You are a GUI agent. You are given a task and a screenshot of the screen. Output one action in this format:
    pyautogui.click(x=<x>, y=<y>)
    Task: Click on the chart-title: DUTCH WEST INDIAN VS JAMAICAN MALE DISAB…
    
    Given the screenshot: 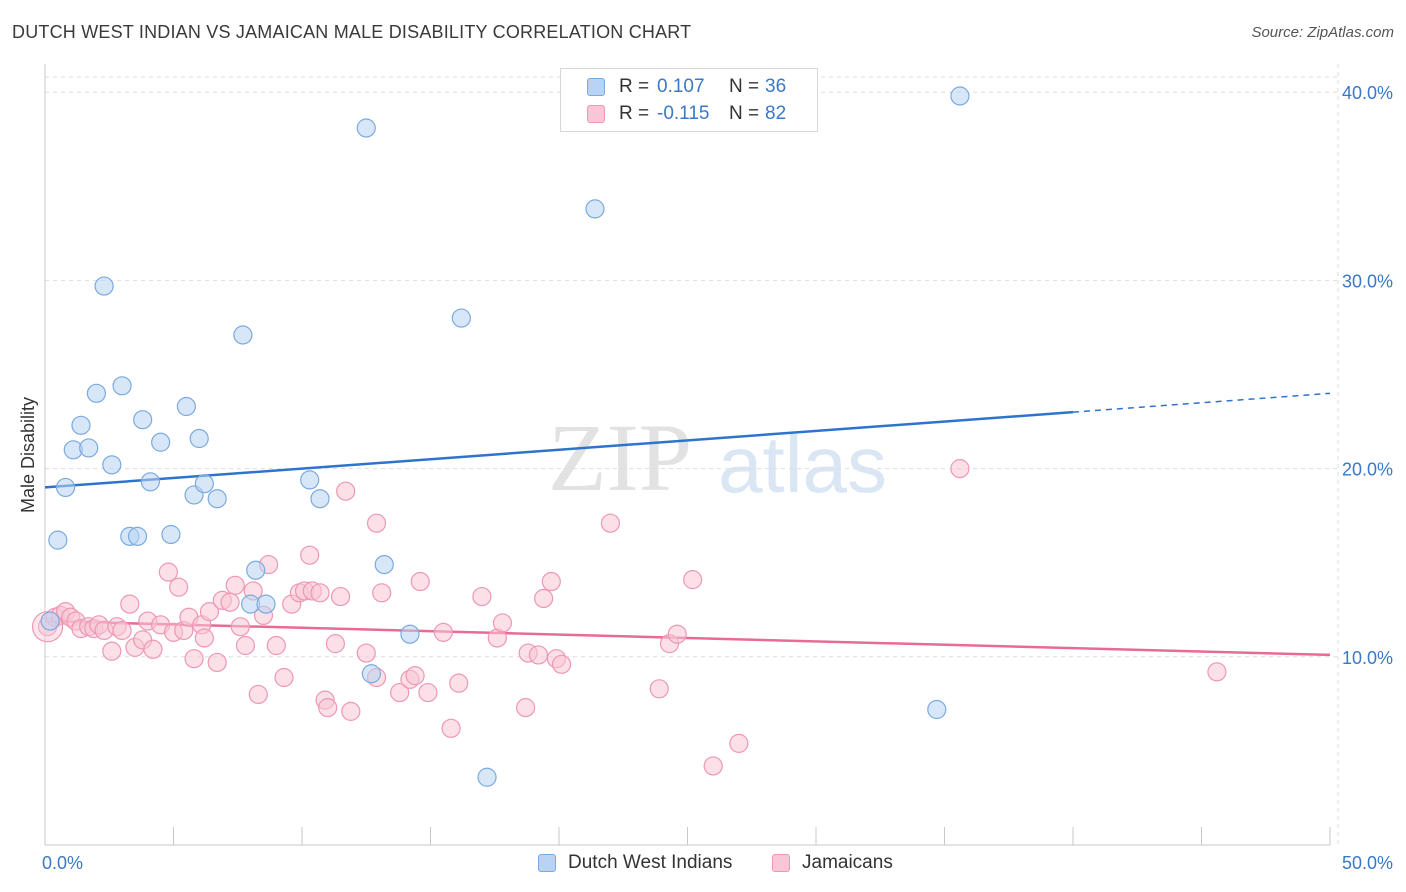 What is the action you would take?
    pyautogui.click(x=352, y=32)
    